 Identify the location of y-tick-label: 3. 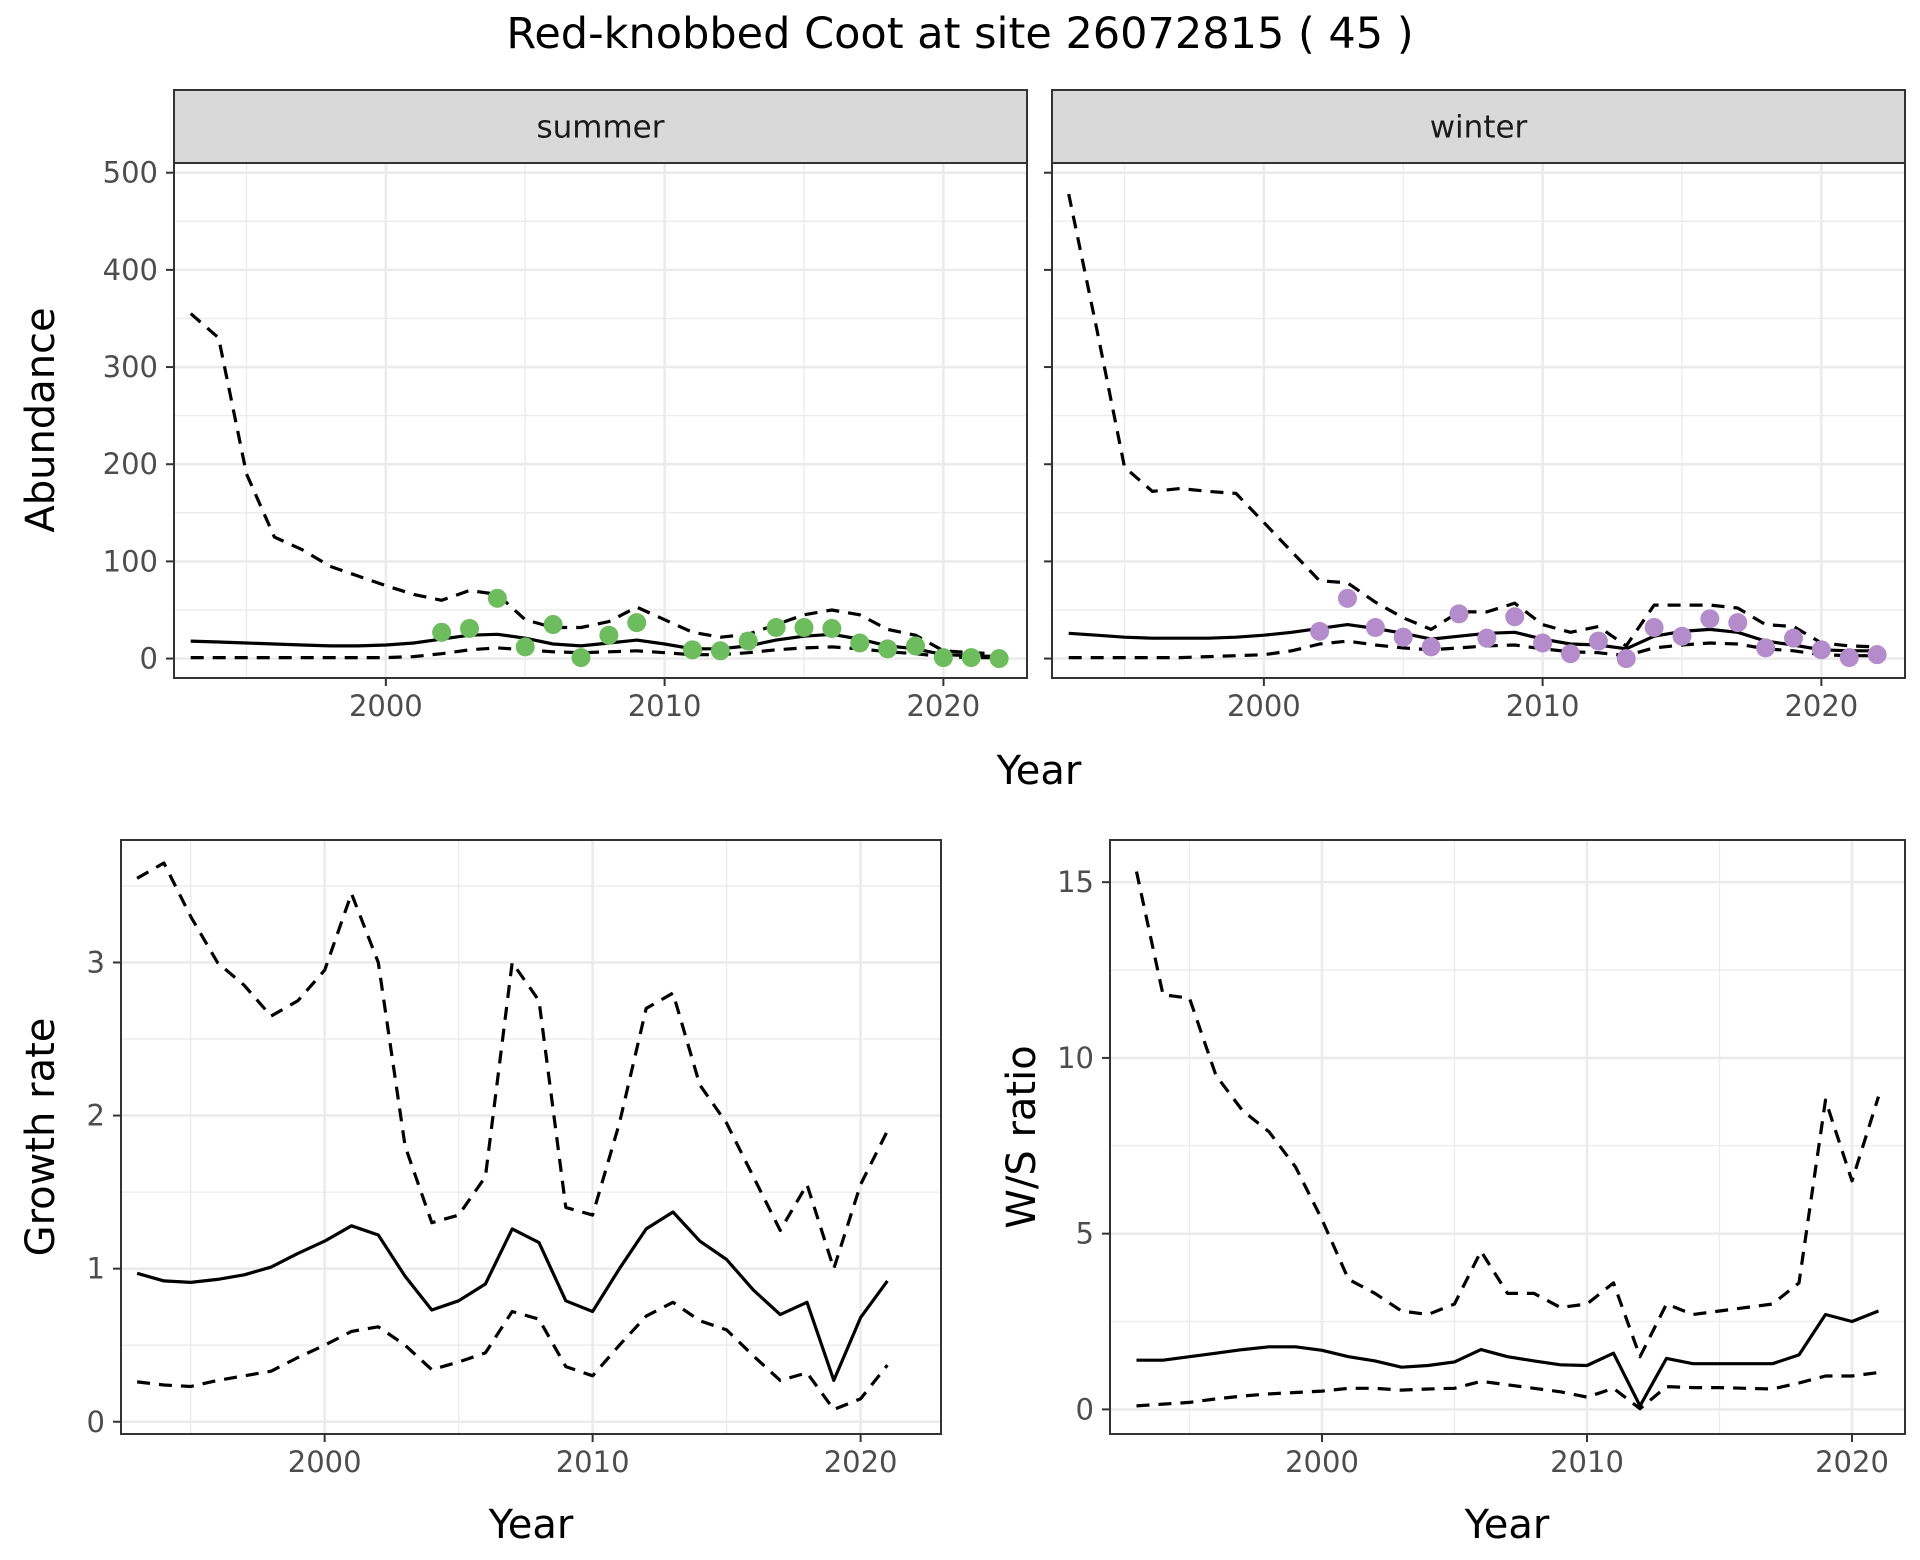
(96, 962).